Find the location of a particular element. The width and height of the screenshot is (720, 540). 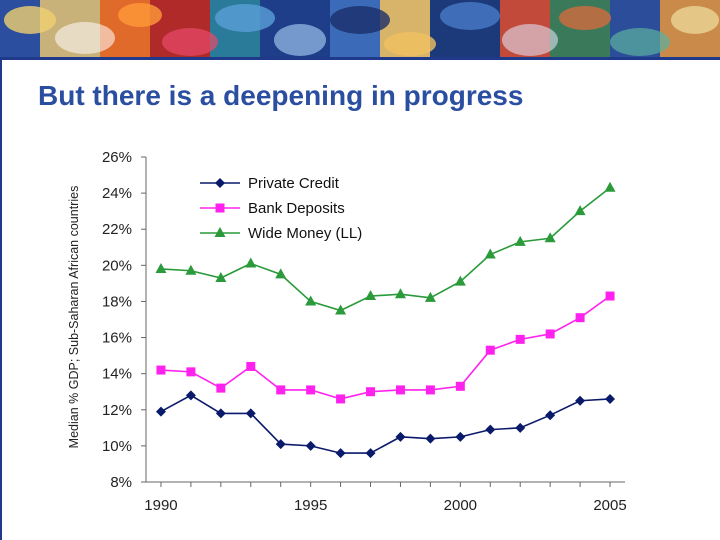

y-tick-label: 10% is located at coordinates (117, 446).